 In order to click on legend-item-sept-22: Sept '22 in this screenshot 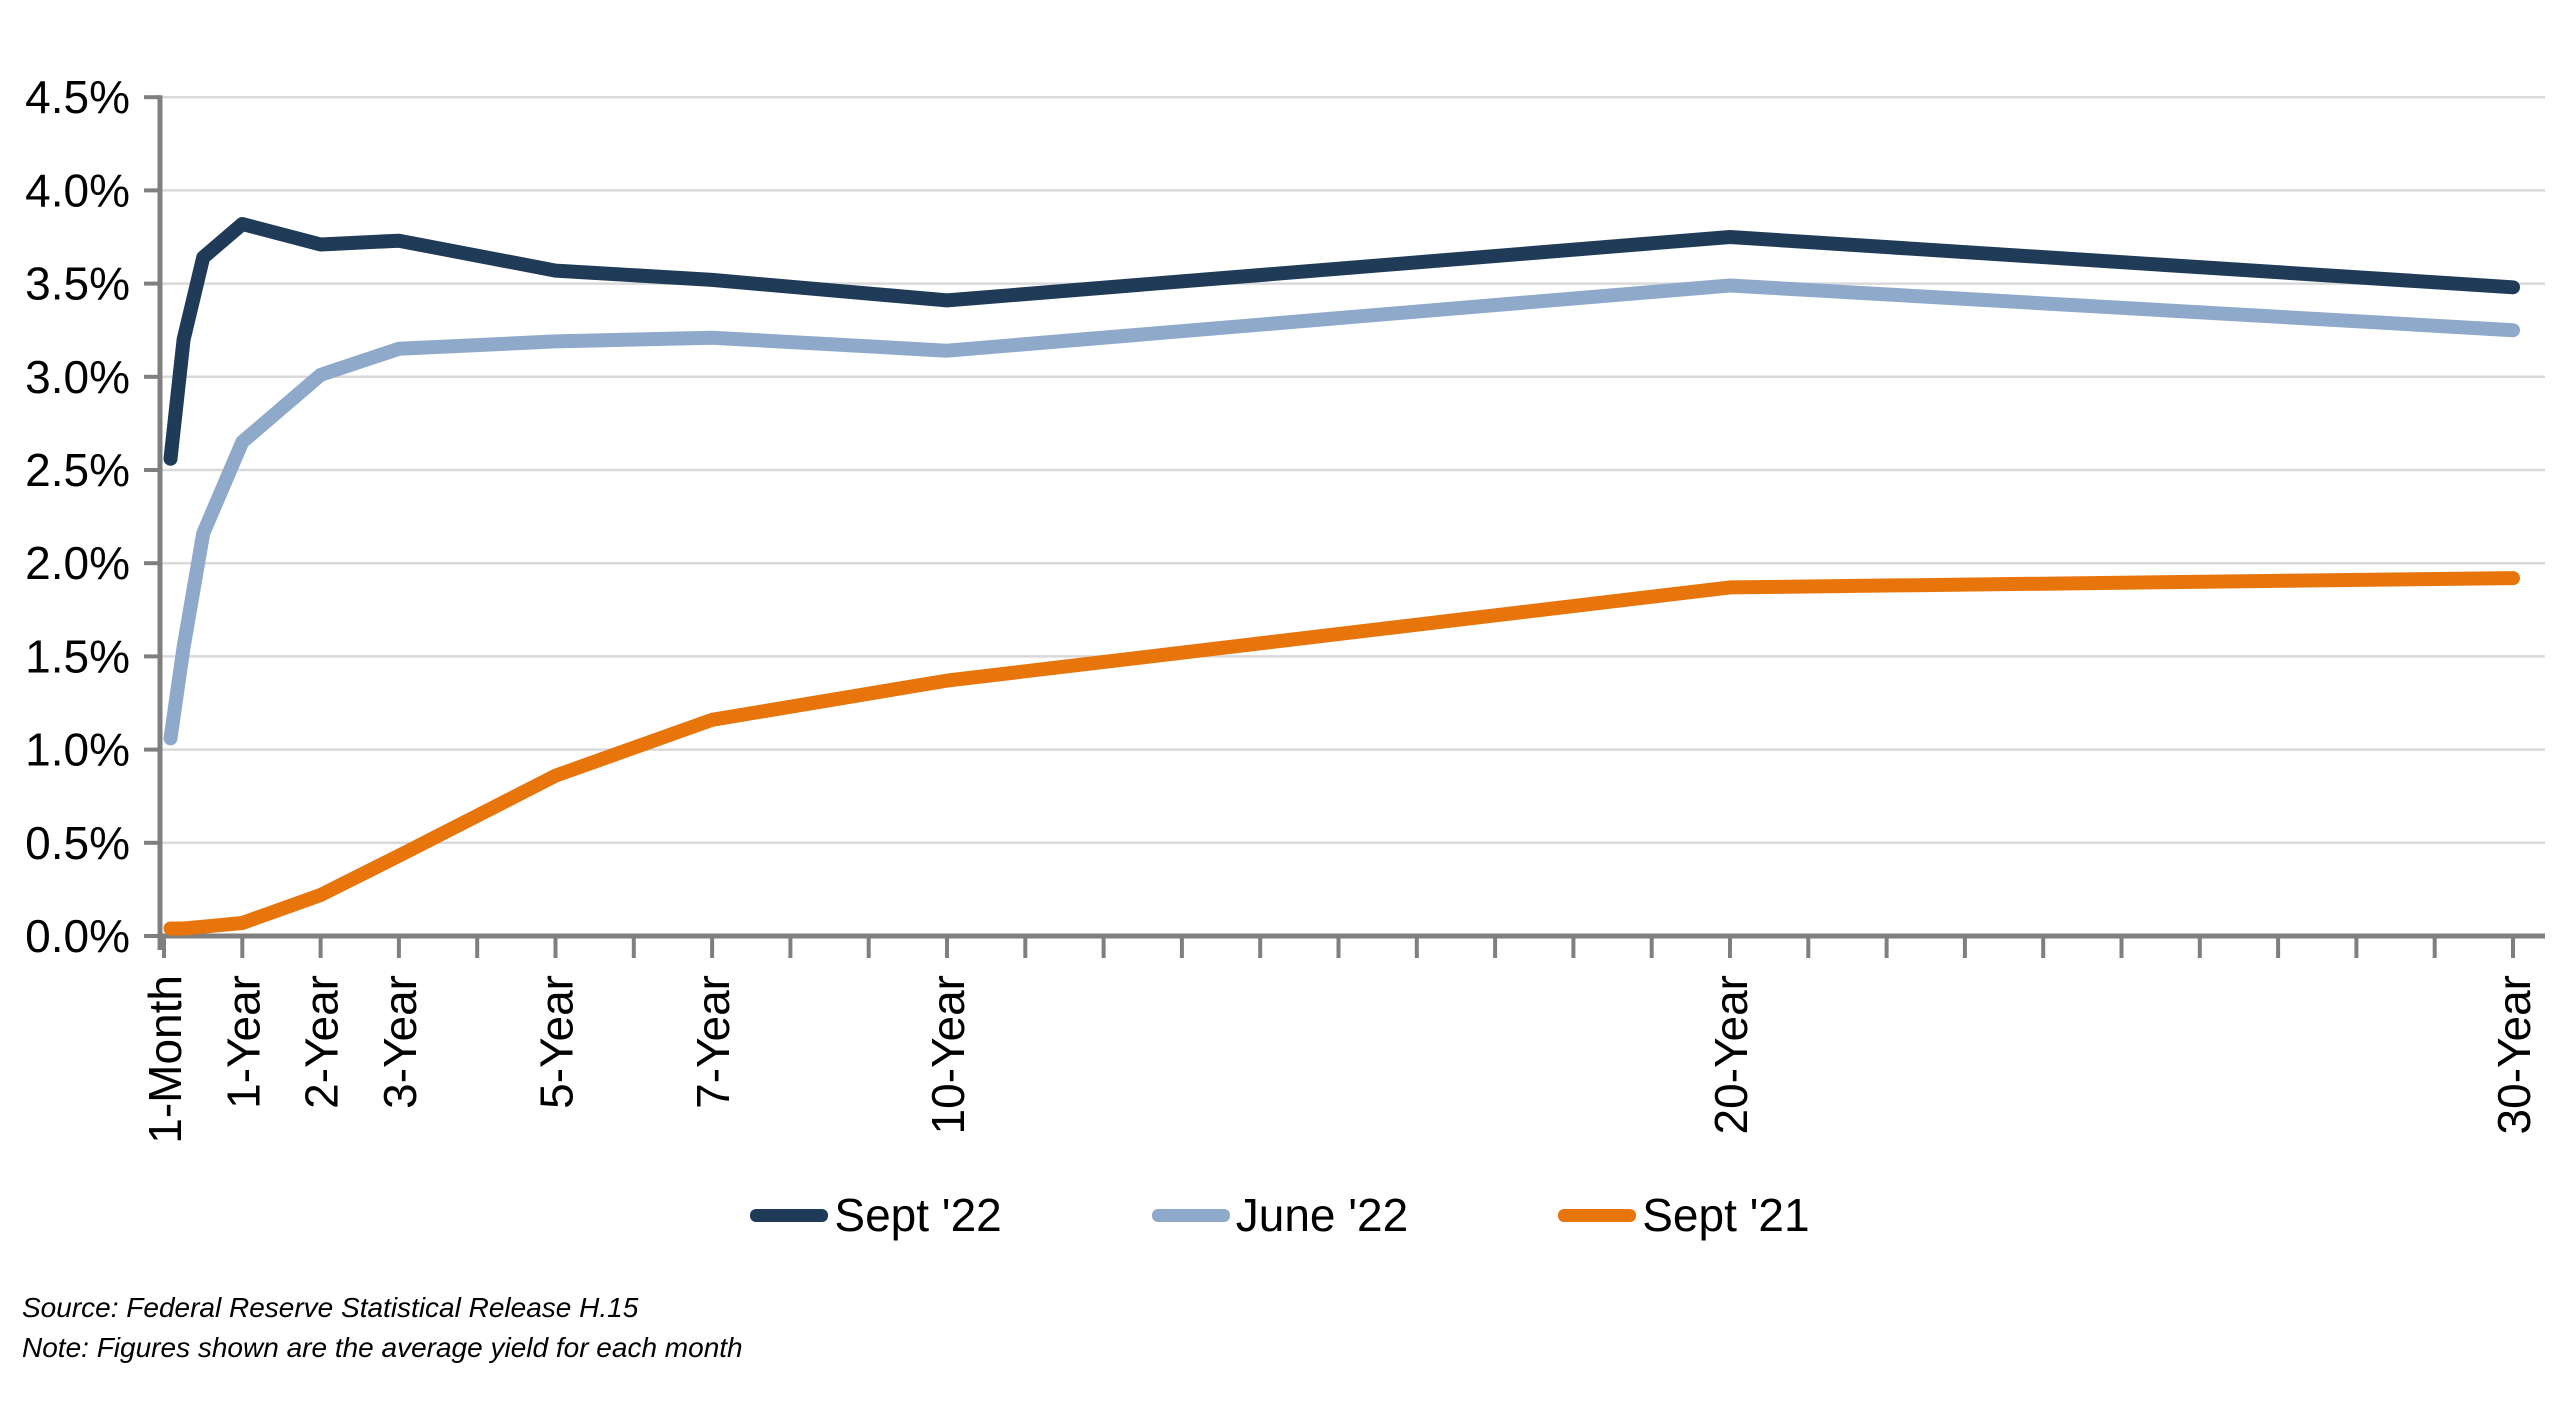, I will do `click(876, 1215)`.